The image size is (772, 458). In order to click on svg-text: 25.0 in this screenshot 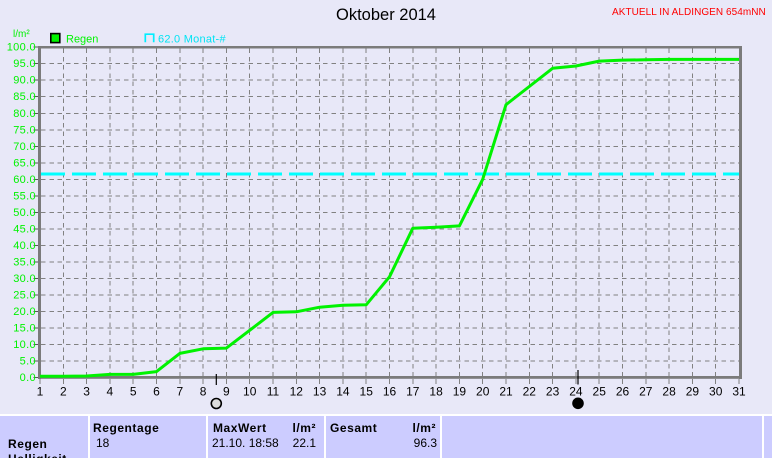, I will do `click(24, 295)`.